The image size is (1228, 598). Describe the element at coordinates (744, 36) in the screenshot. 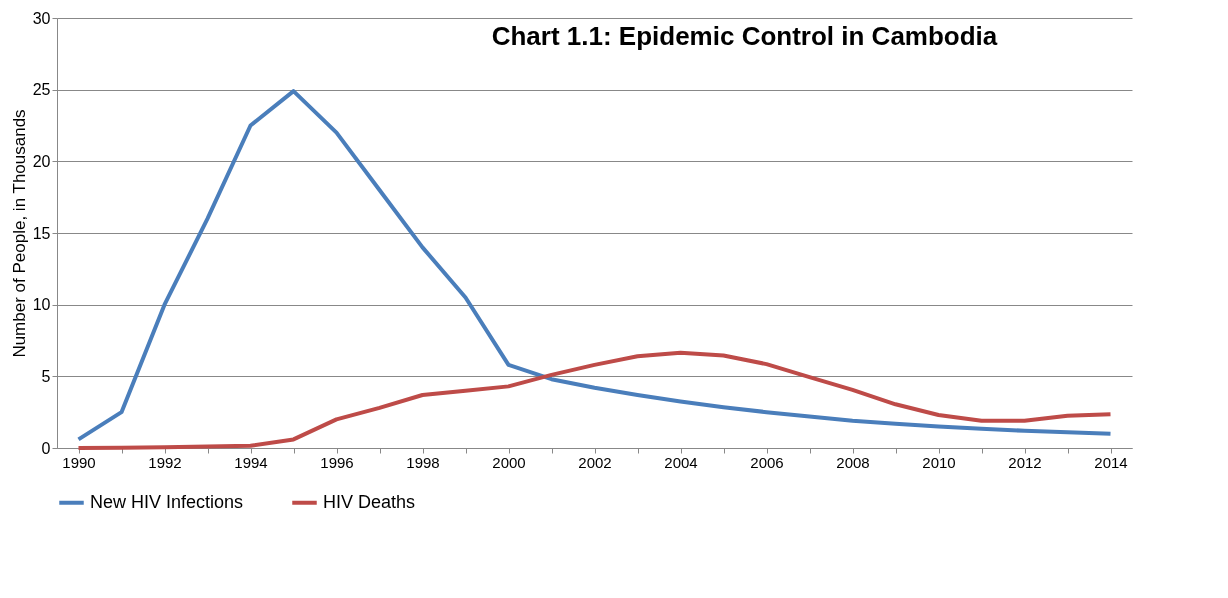

I see `chart-title: Chart 1.1: Epidemic Control in Cambodia` at that location.